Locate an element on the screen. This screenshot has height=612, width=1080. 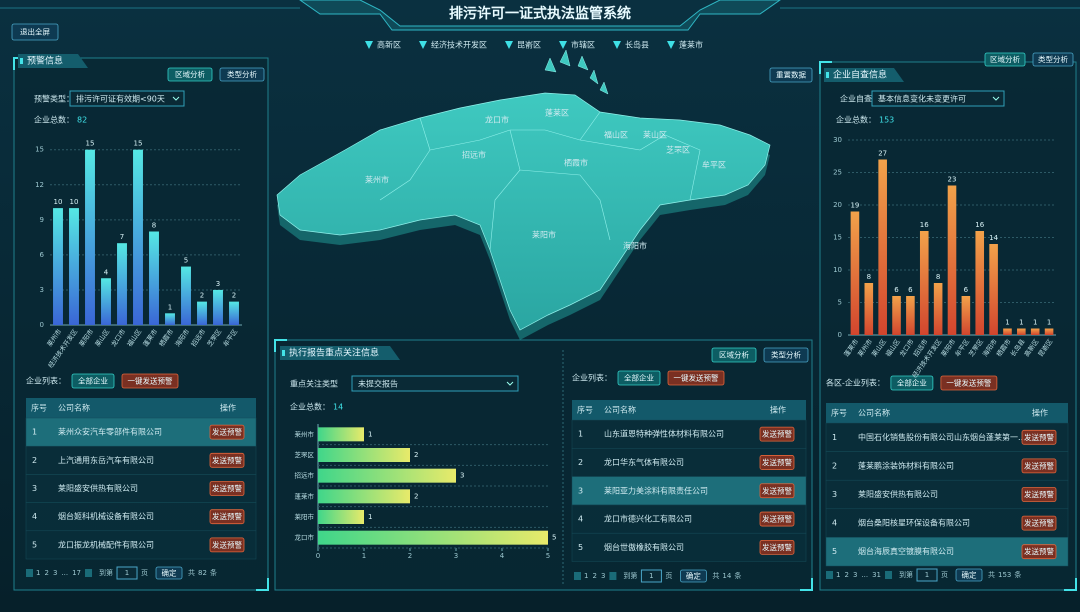
panel-title: 执行报告重点关注信息 is located at coordinates (334, 353).